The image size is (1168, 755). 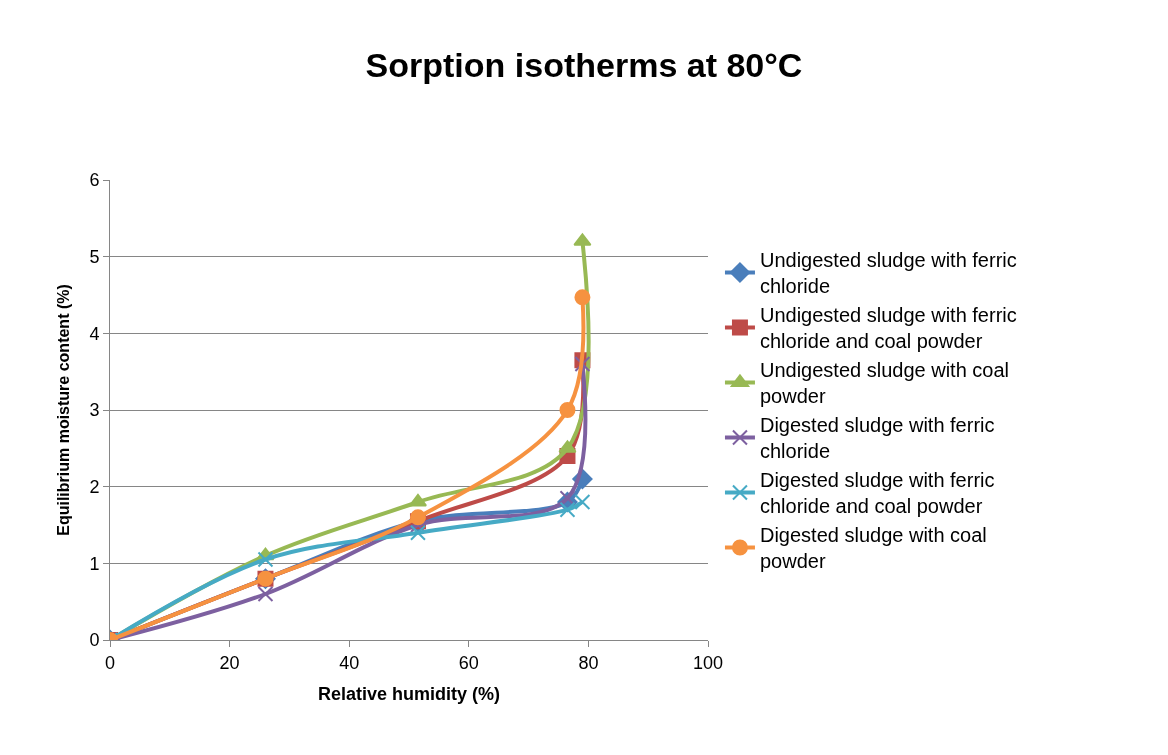 What do you see at coordinates (873, 548) in the screenshot?
I see `legend-label: Digested sludge with coal powder` at bounding box center [873, 548].